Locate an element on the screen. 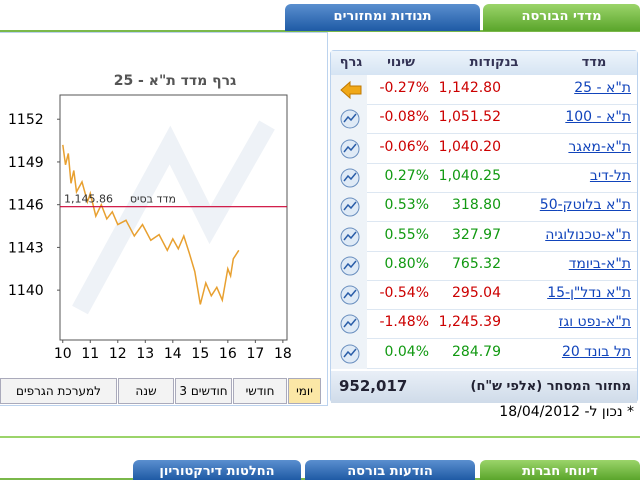  table-footer is located at coordinates (484, 387).